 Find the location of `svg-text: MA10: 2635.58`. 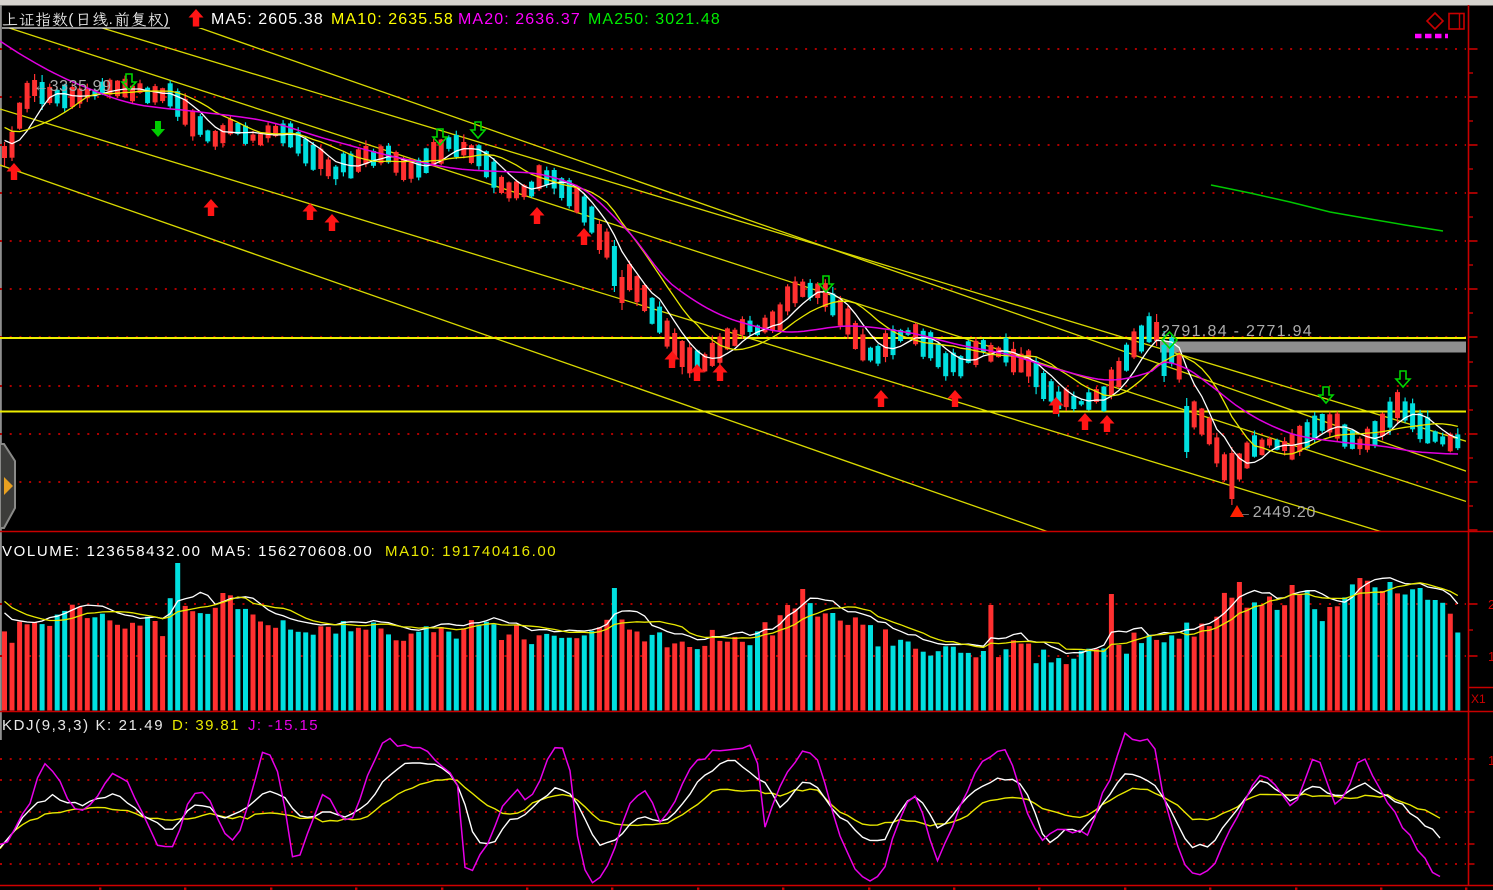

svg-text: MA10: 2635.58 is located at coordinates (392, 19).